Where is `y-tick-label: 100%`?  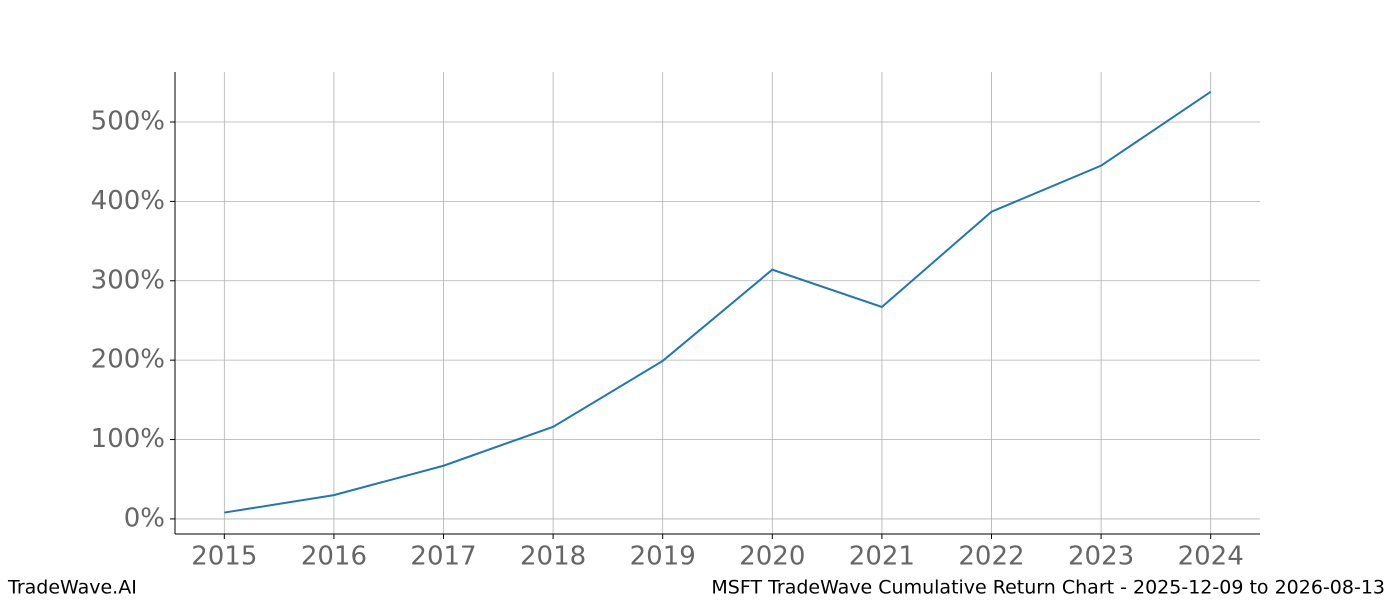
y-tick-label: 100% is located at coordinates (128, 439).